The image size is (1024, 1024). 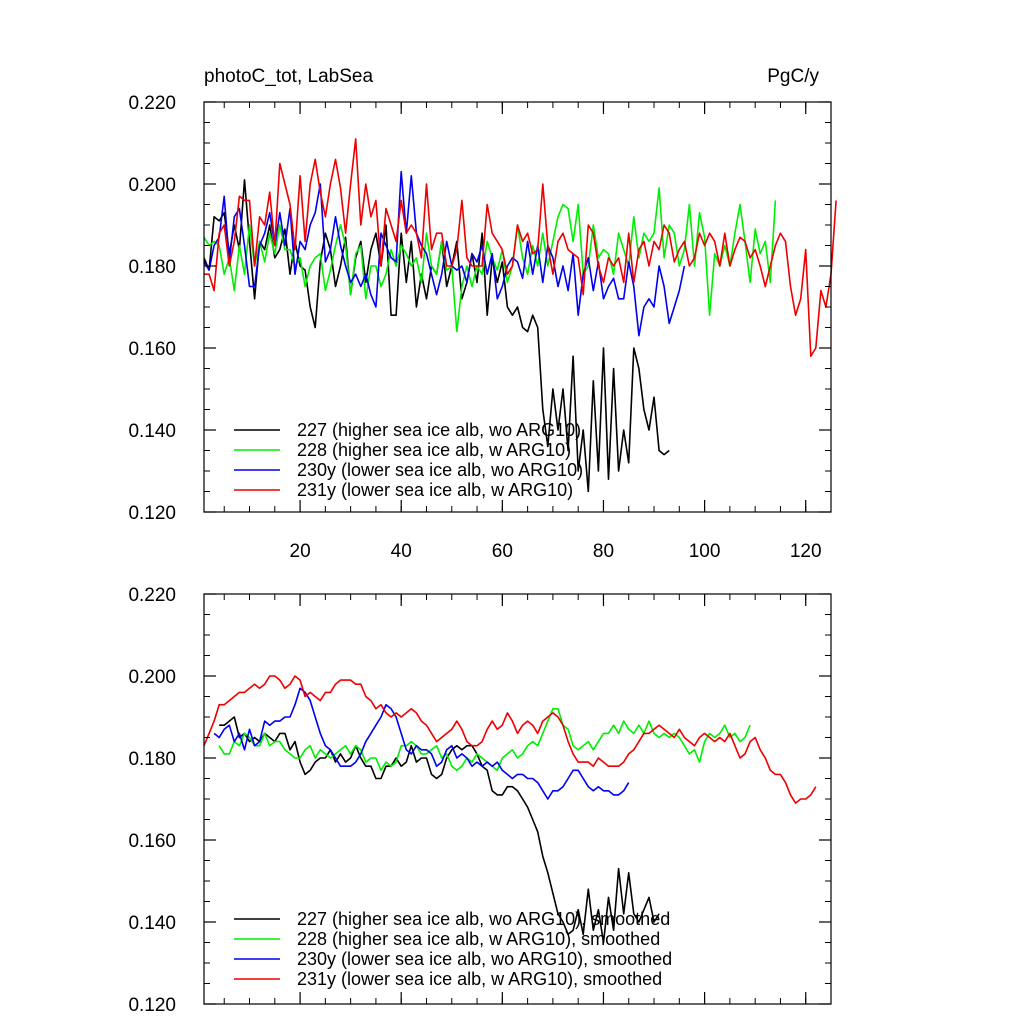 I want to click on x-tick-label: 20, so click(x=300, y=551).